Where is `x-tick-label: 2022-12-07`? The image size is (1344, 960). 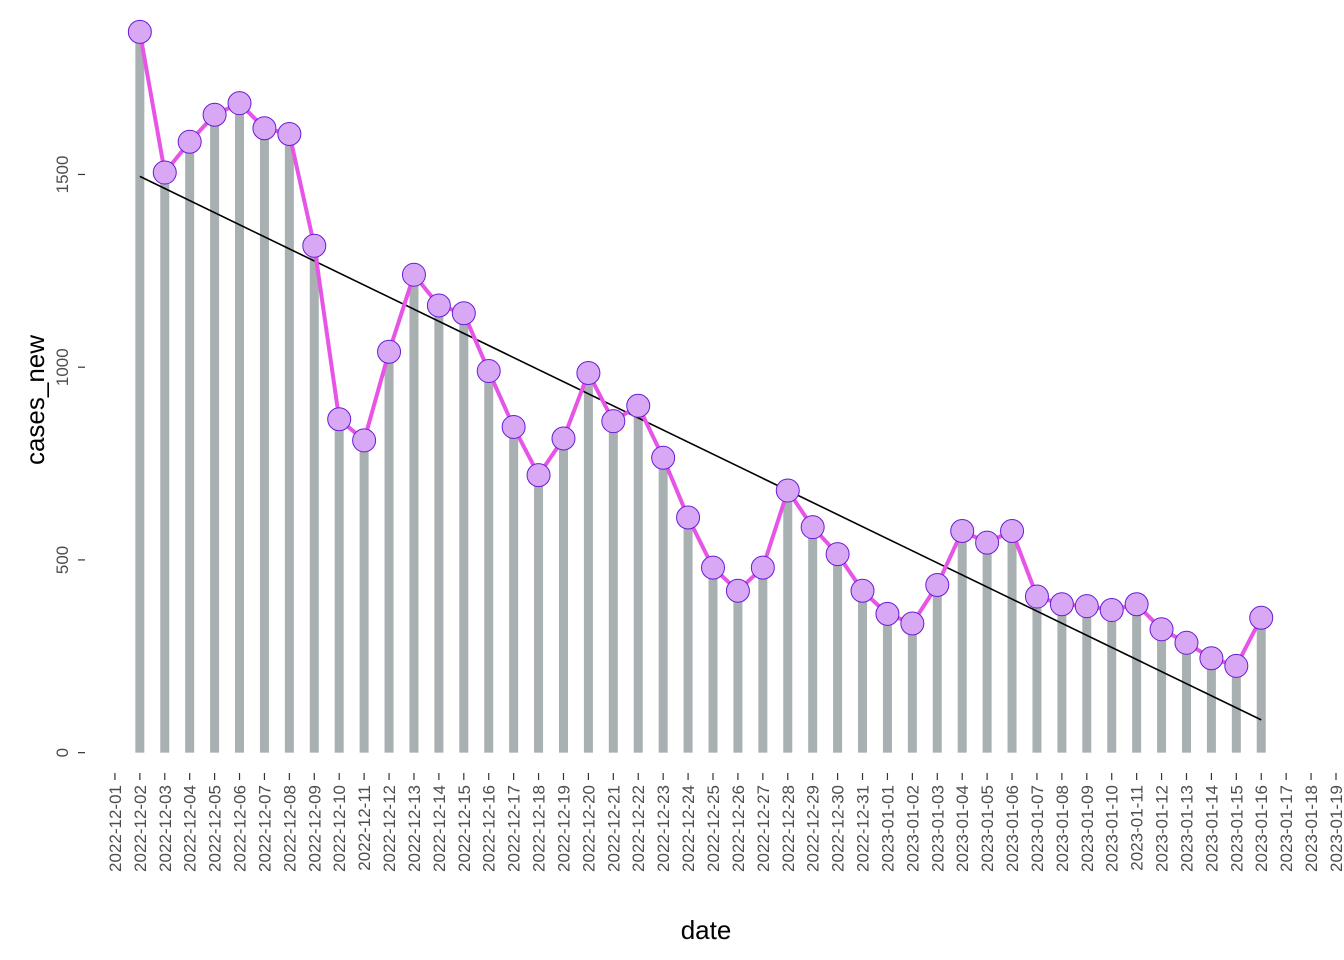 x-tick-label: 2022-12-07 is located at coordinates (264, 828).